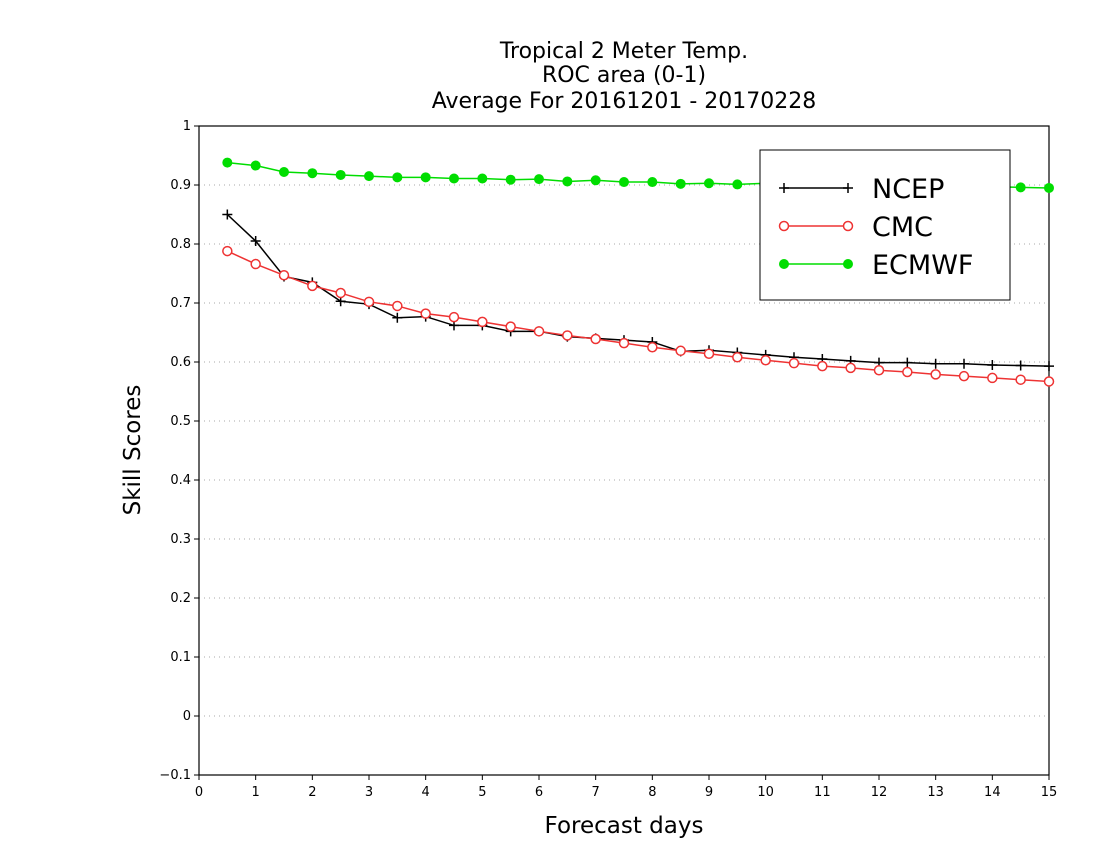 This screenshot has width=1100, height=850. I want to click on y-tick-label-7: 0.6, so click(180, 362).